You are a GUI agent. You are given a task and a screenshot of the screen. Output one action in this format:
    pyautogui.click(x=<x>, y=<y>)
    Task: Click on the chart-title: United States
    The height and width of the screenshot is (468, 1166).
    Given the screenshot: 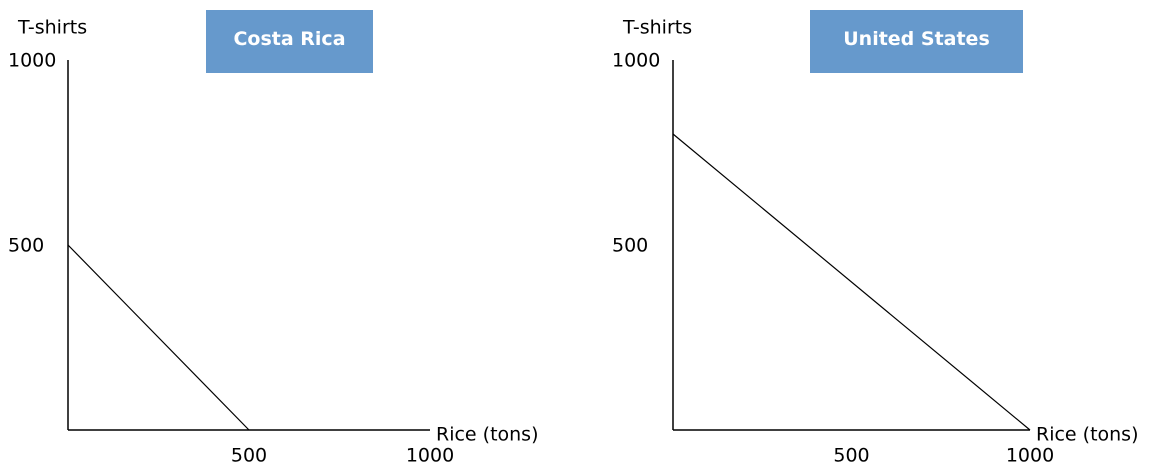 What is the action you would take?
    pyautogui.click(x=916, y=39)
    